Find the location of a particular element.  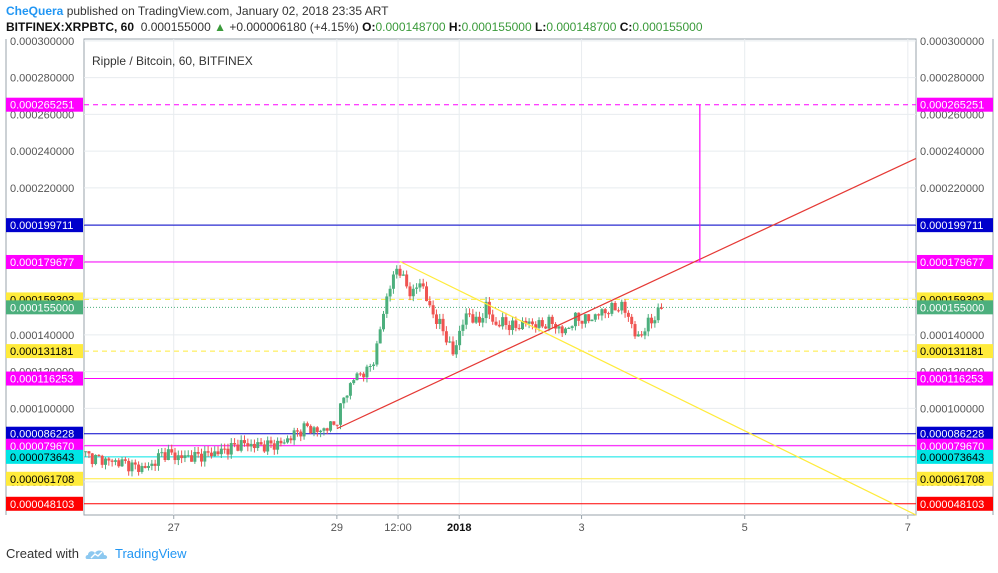

low-label: L: is located at coordinates (541, 27).